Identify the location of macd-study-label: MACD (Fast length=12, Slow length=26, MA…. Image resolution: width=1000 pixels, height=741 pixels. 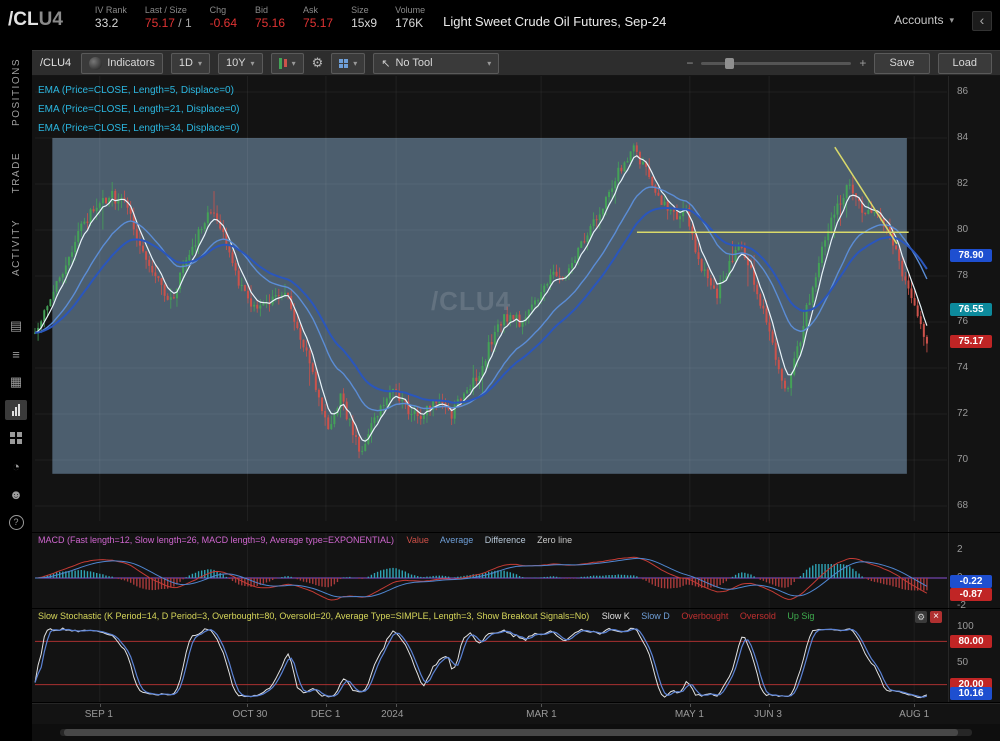
(216, 540).